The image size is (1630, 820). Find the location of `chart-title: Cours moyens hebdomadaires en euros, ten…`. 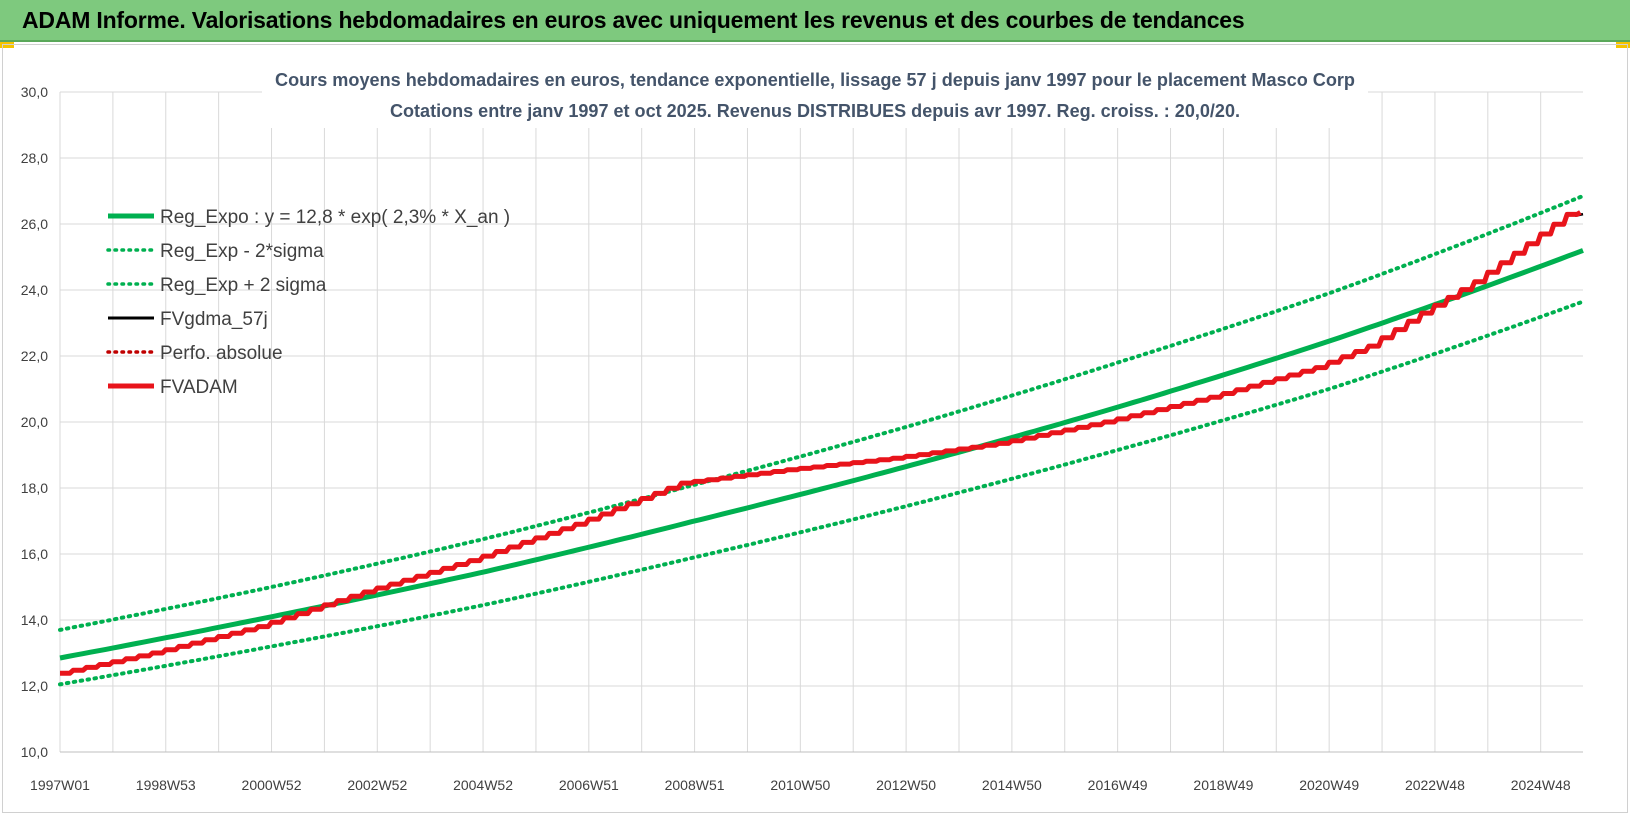

chart-title: Cours moyens hebdomadaires en euros, ten… is located at coordinates (815, 80).